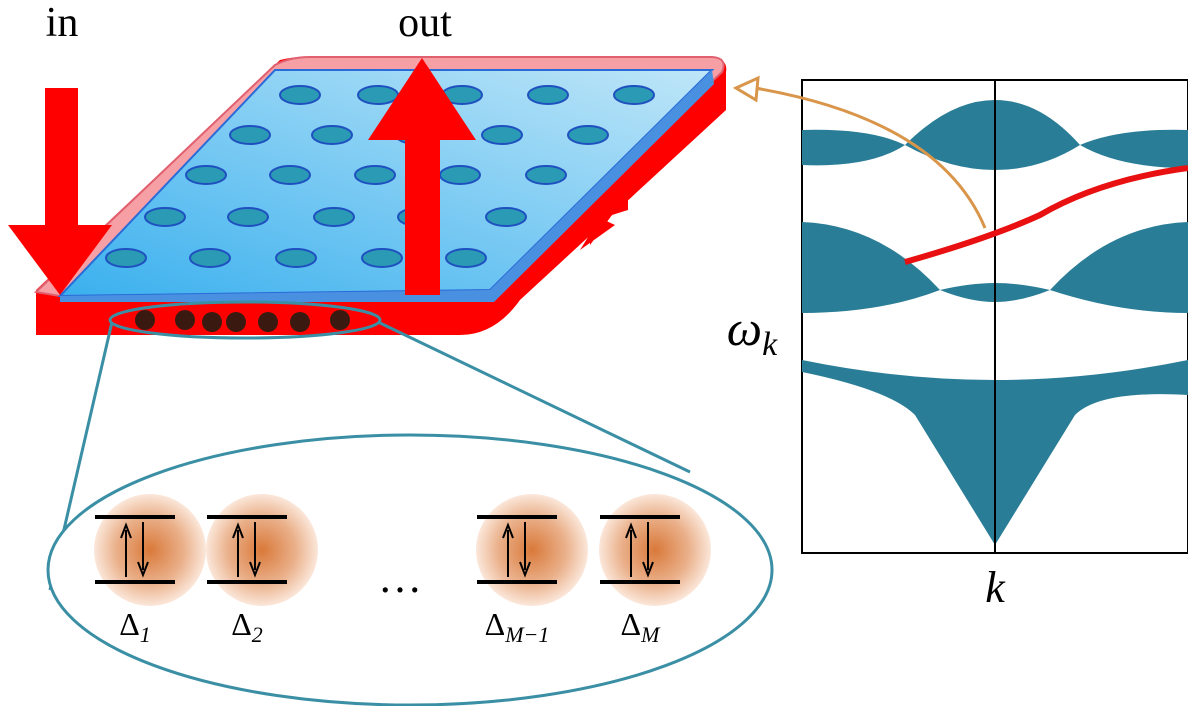 This screenshot has width=1188, height=706. I want to click on symbol: ω, so click(744, 328).